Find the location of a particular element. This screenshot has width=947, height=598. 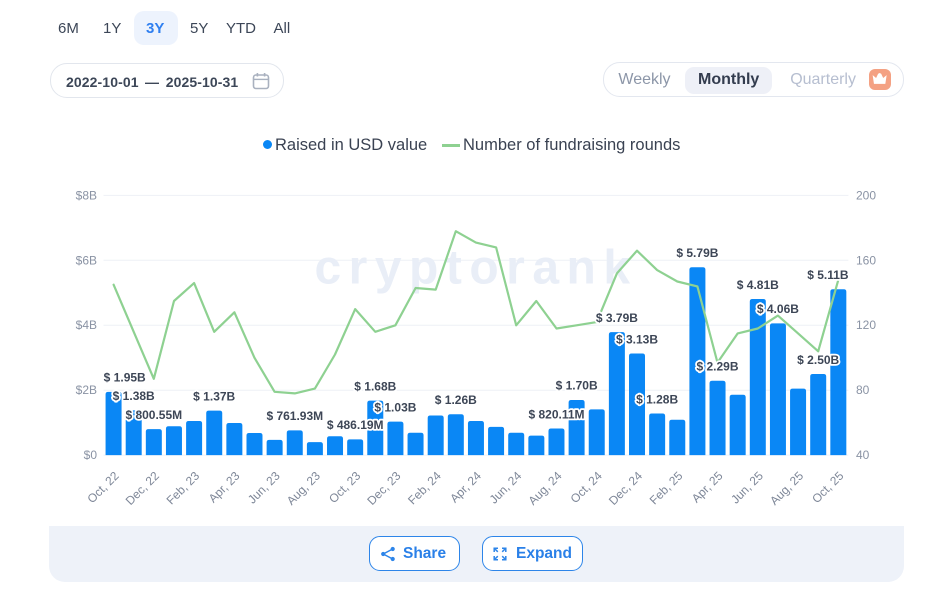

svg-text: 200 is located at coordinates (866, 195).